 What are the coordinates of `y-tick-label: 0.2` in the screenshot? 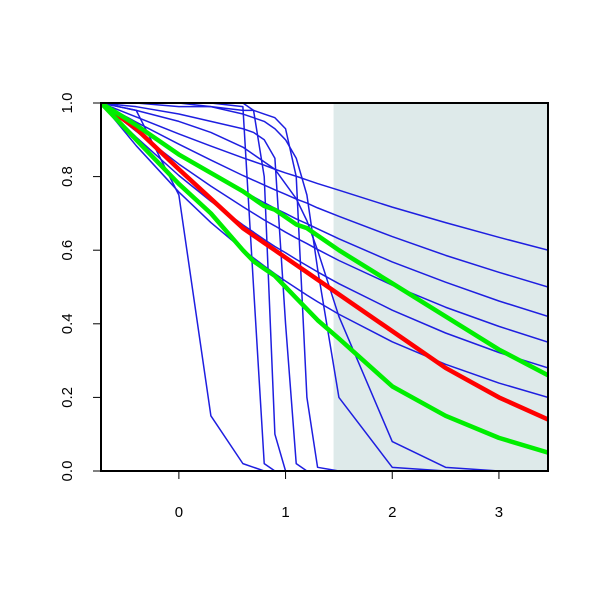 It's located at (67, 397).